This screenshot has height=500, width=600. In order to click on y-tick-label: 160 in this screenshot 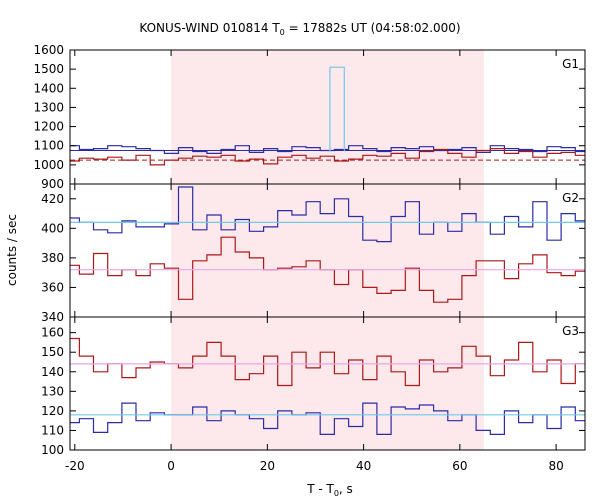, I will do `click(52, 333)`.